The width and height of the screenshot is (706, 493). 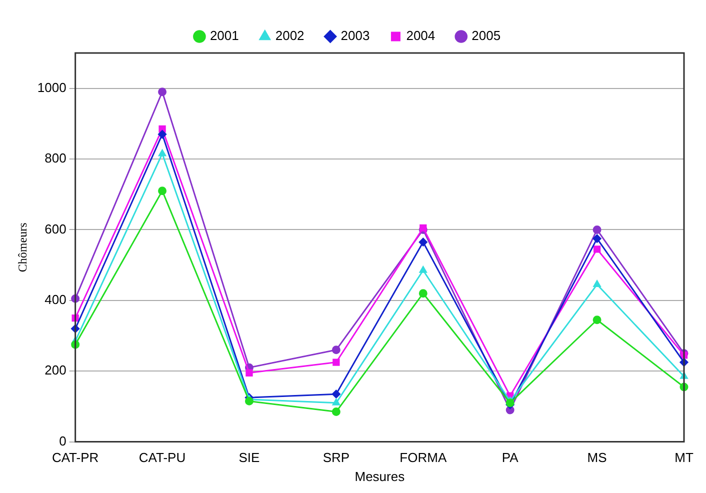 I want to click on legend-label: 2002, so click(x=289, y=36).